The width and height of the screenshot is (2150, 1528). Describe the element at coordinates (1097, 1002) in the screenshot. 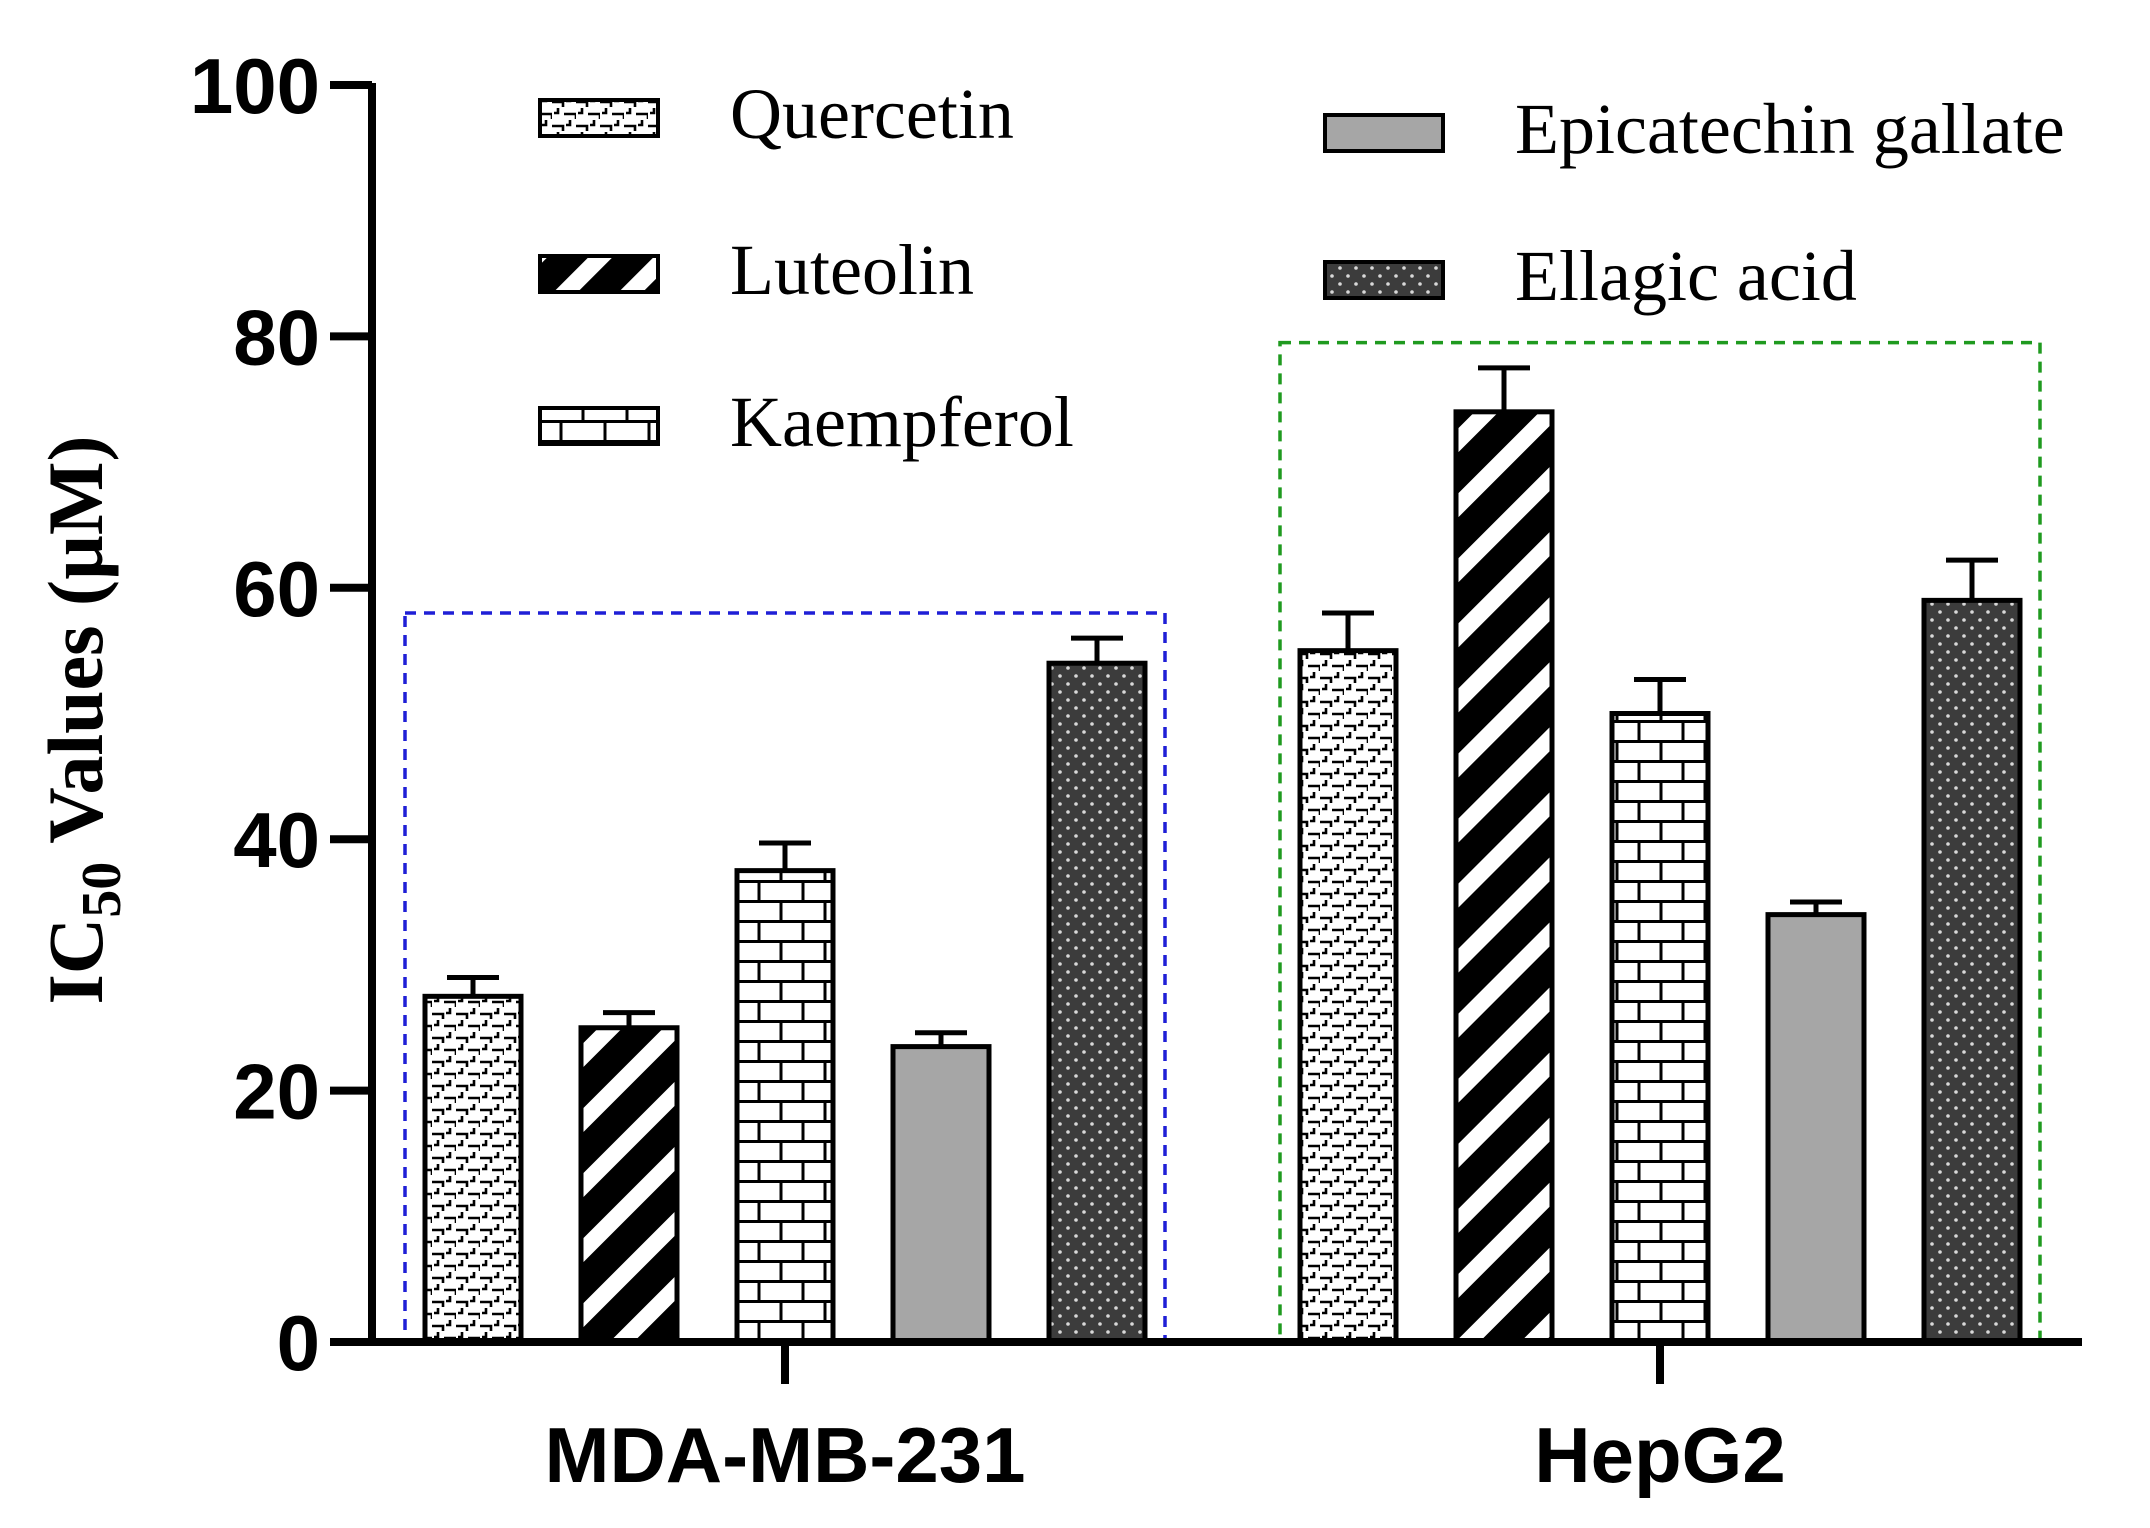

I see `bar-mda-mb-231-ellagic-acid` at that location.